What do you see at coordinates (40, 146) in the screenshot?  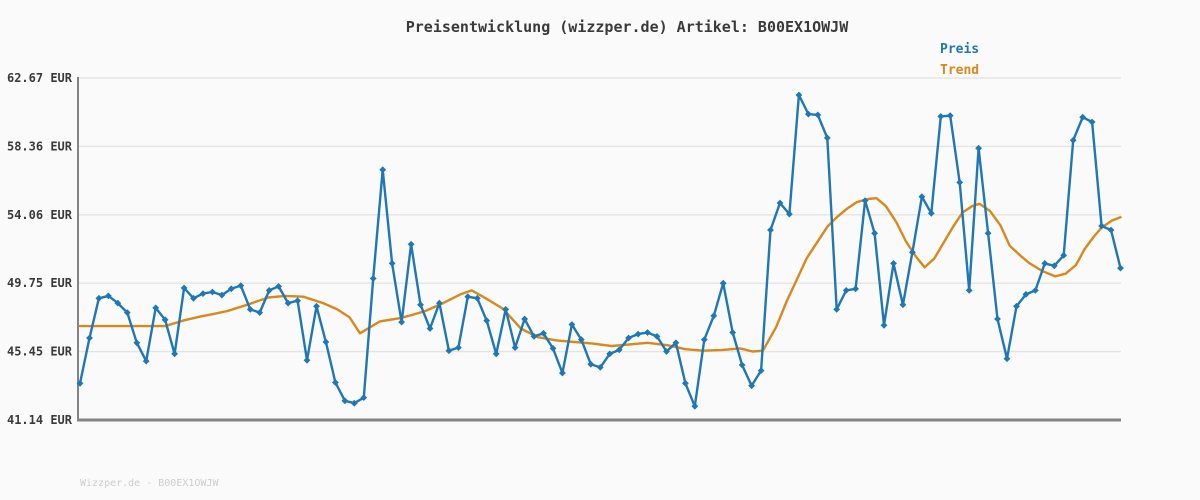 I see `y-tick-label: 58.36 EUR` at bounding box center [40, 146].